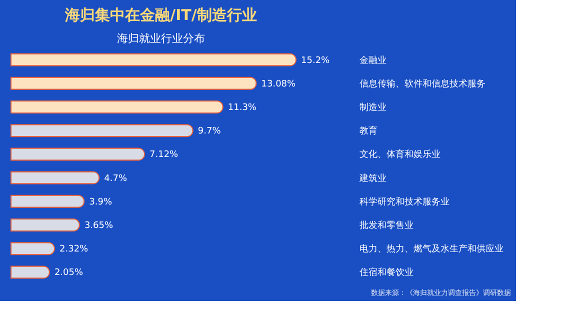  I want to click on data-label: 15.2%, so click(315, 61).